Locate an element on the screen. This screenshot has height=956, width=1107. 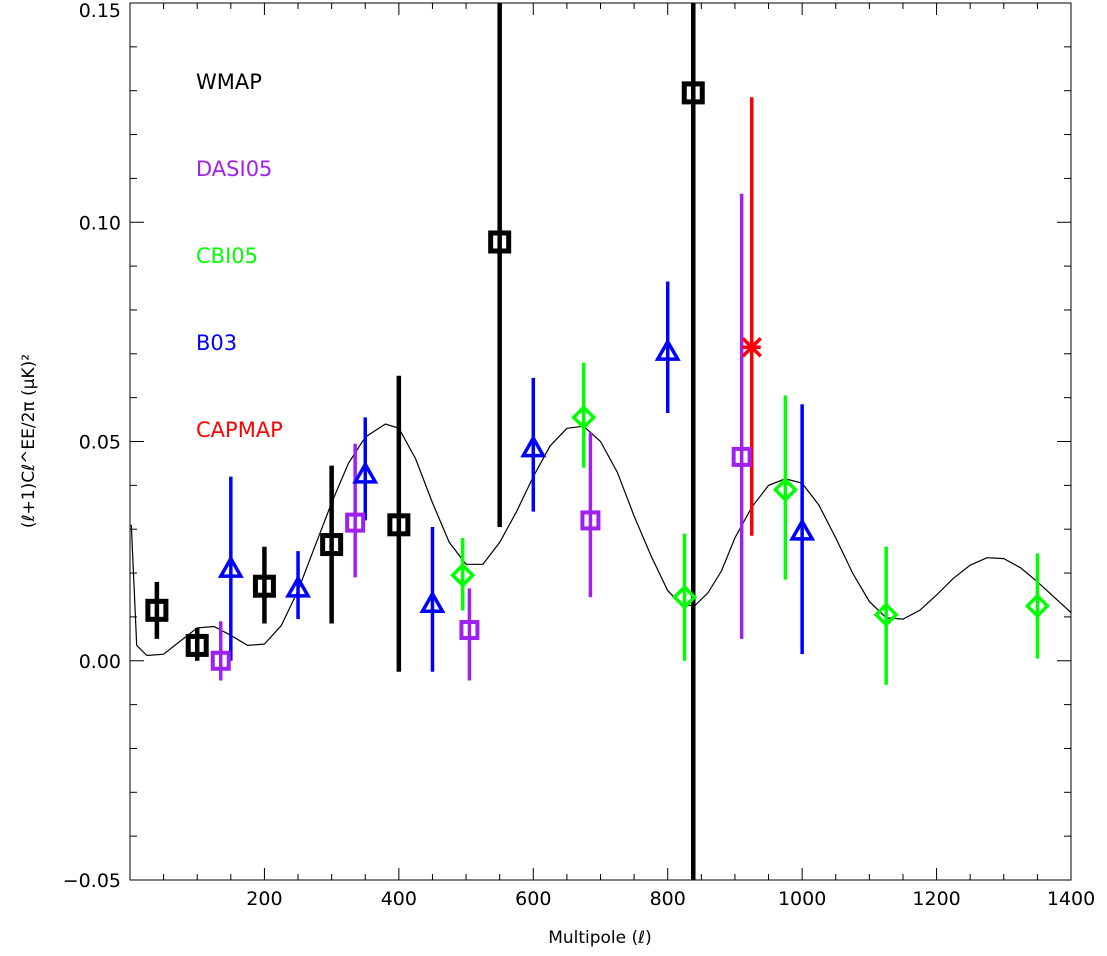
x-tick-label: 1400 is located at coordinates (1071, 899).